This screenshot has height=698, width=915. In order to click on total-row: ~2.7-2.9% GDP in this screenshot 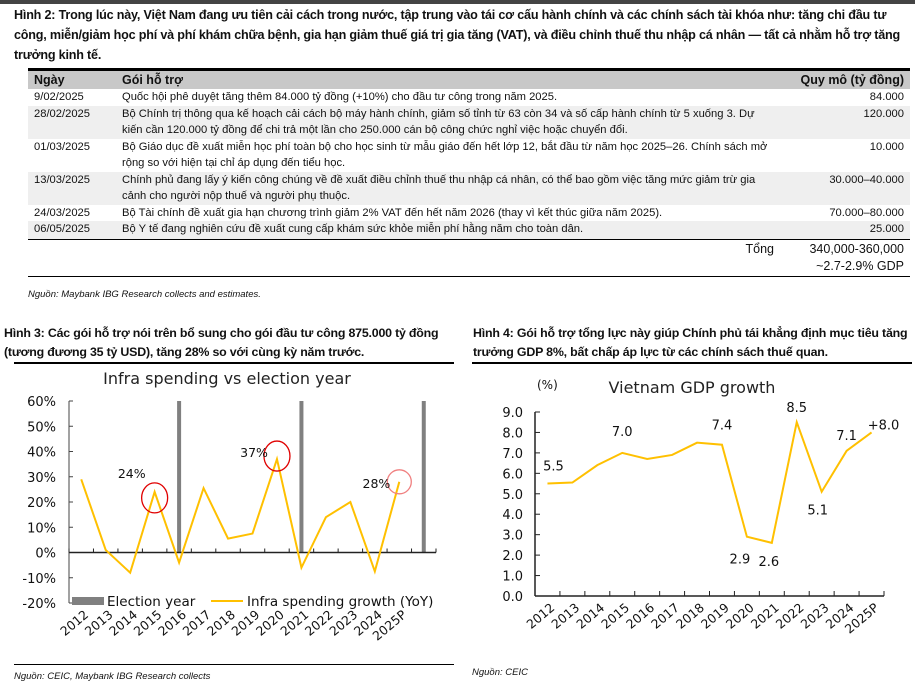, I will do `click(469, 266)`.